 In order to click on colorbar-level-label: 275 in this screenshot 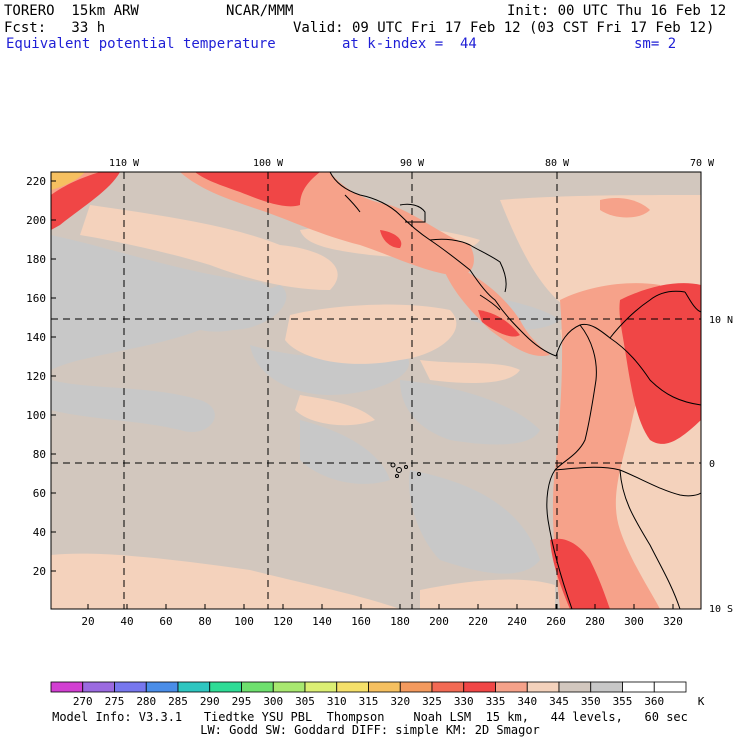, I will do `click(115, 701)`.